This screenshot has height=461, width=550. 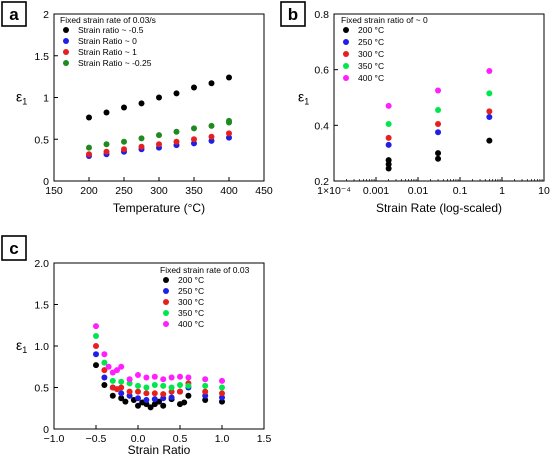 What do you see at coordinates (138, 439) in the screenshot?
I see `x-tick-label: 0.0` at bounding box center [138, 439].